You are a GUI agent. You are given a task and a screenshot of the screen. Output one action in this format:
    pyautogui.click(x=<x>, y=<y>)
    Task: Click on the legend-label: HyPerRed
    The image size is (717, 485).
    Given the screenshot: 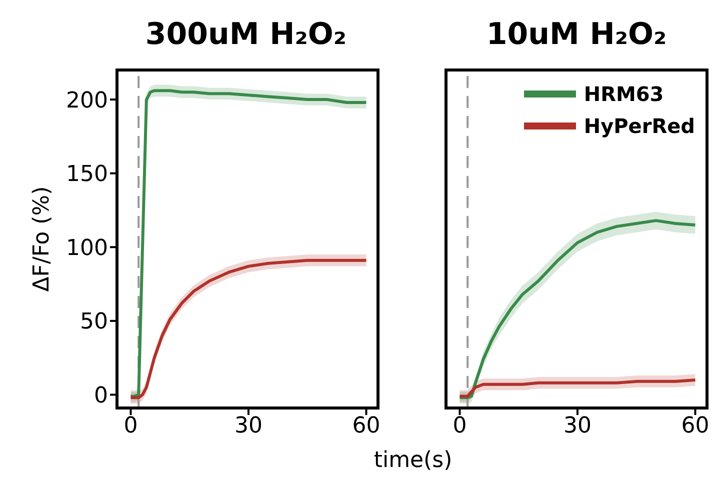 What is the action you would take?
    pyautogui.click(x=639, y=126)
    